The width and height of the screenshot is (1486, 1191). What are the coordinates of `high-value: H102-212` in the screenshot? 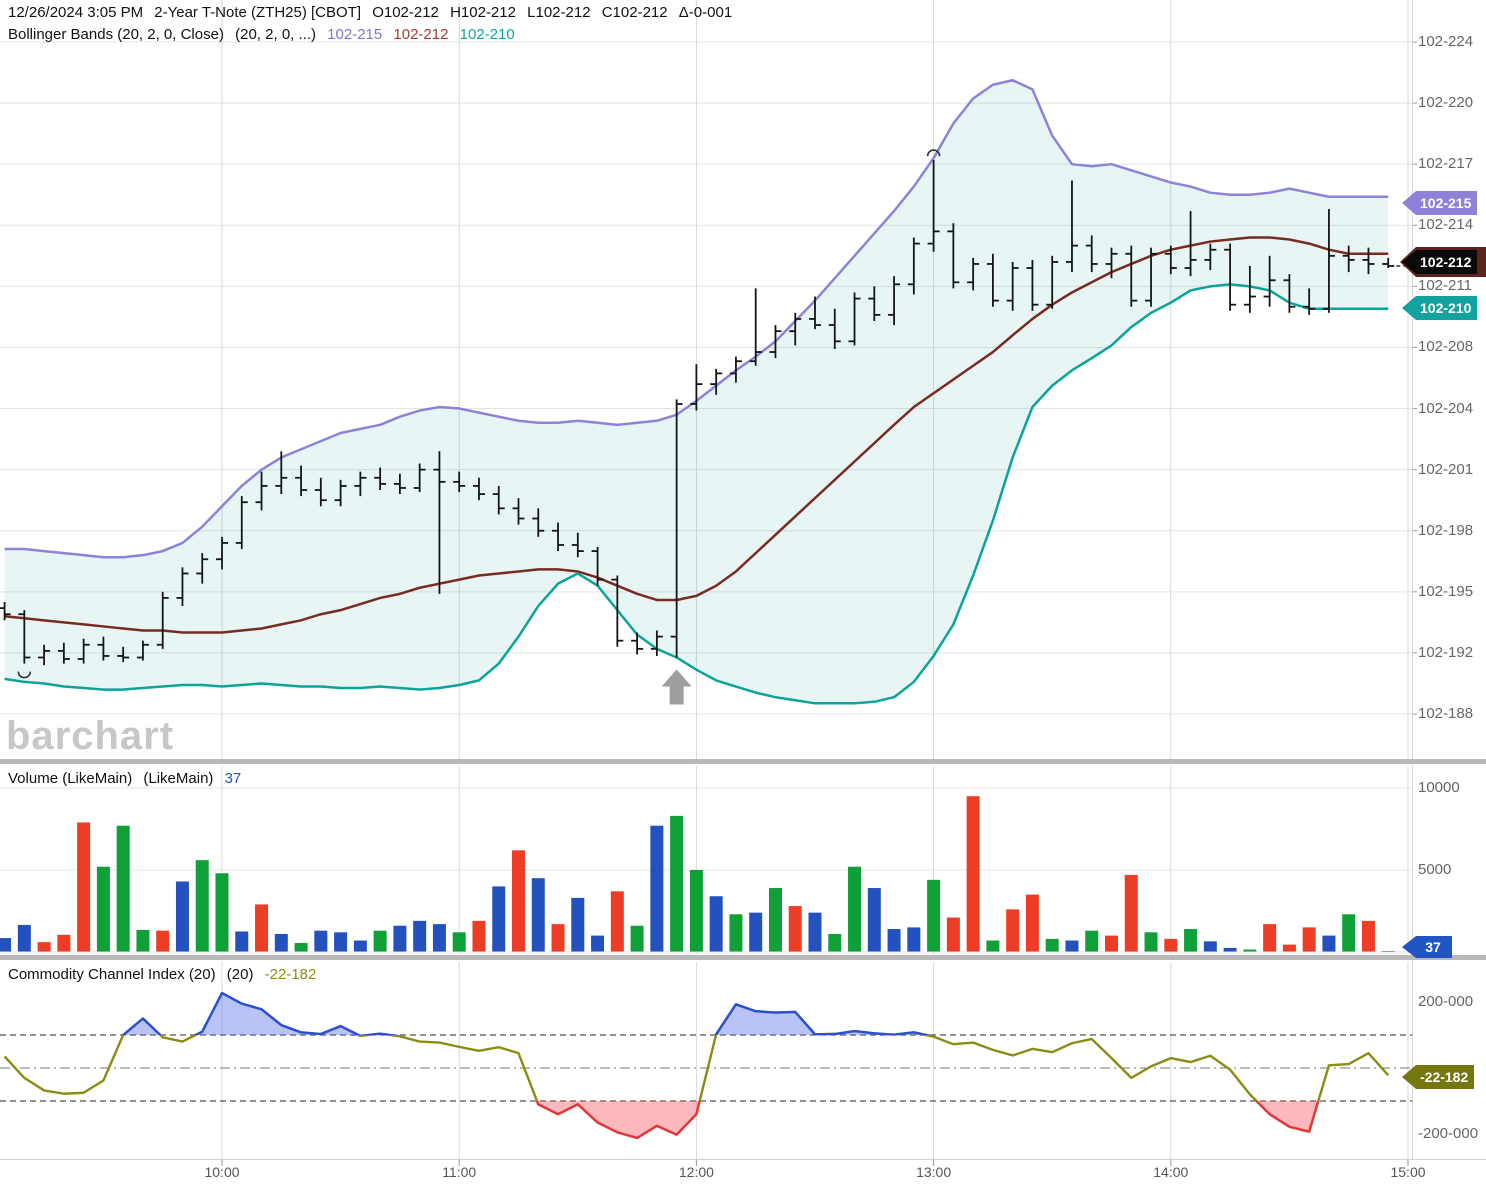 It's located at (483, 12).